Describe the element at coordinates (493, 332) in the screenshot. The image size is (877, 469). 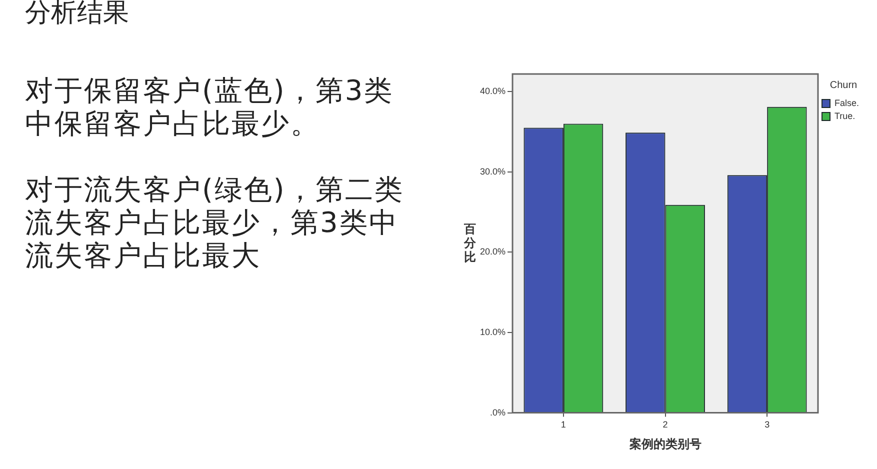
I see `y-tick-label: 10.0%` at that location.